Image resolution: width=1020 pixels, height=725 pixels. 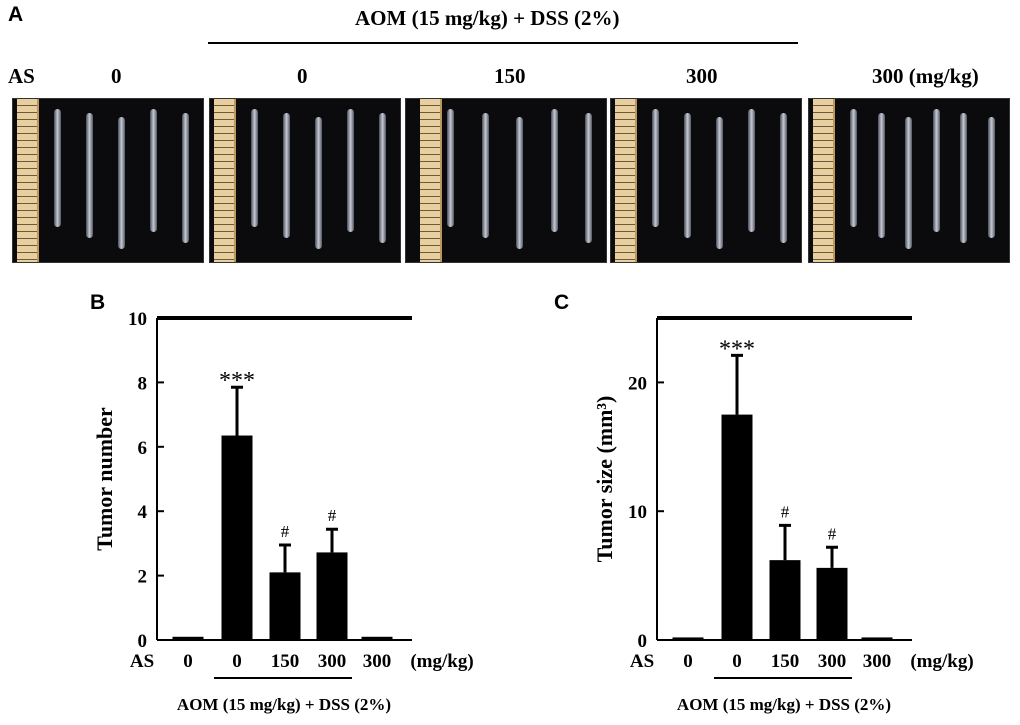 What do you see at coordinates (143, 383) in the screenshot?
I see `y-tick-label: 8` at bounding box center [143, 383].